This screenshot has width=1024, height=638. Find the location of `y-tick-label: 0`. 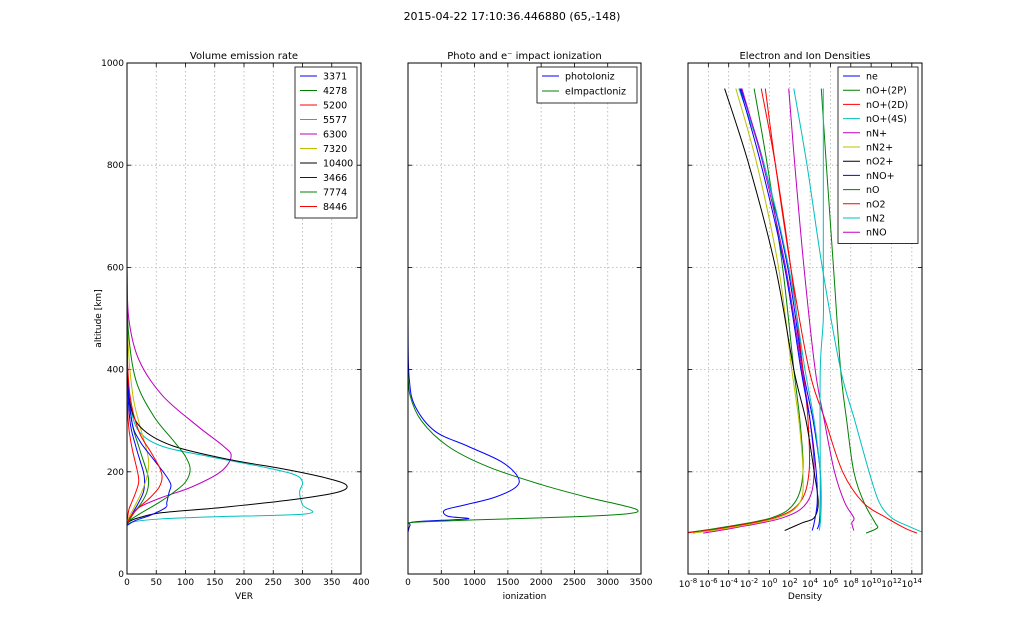

y-tick-label: 0 is located at coordinates (121, 575).